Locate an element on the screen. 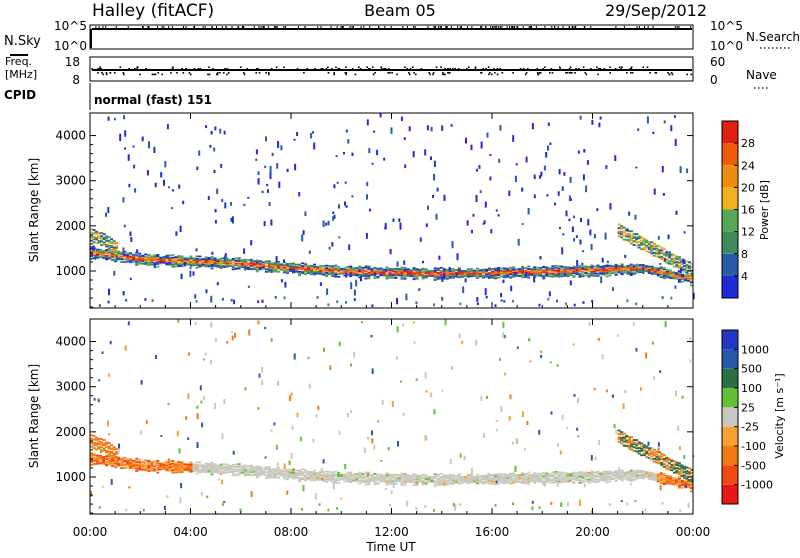 This screenshot has height=558, width=800. power-colorbar-tick-label: 28 is located at coordinates (748, 143).